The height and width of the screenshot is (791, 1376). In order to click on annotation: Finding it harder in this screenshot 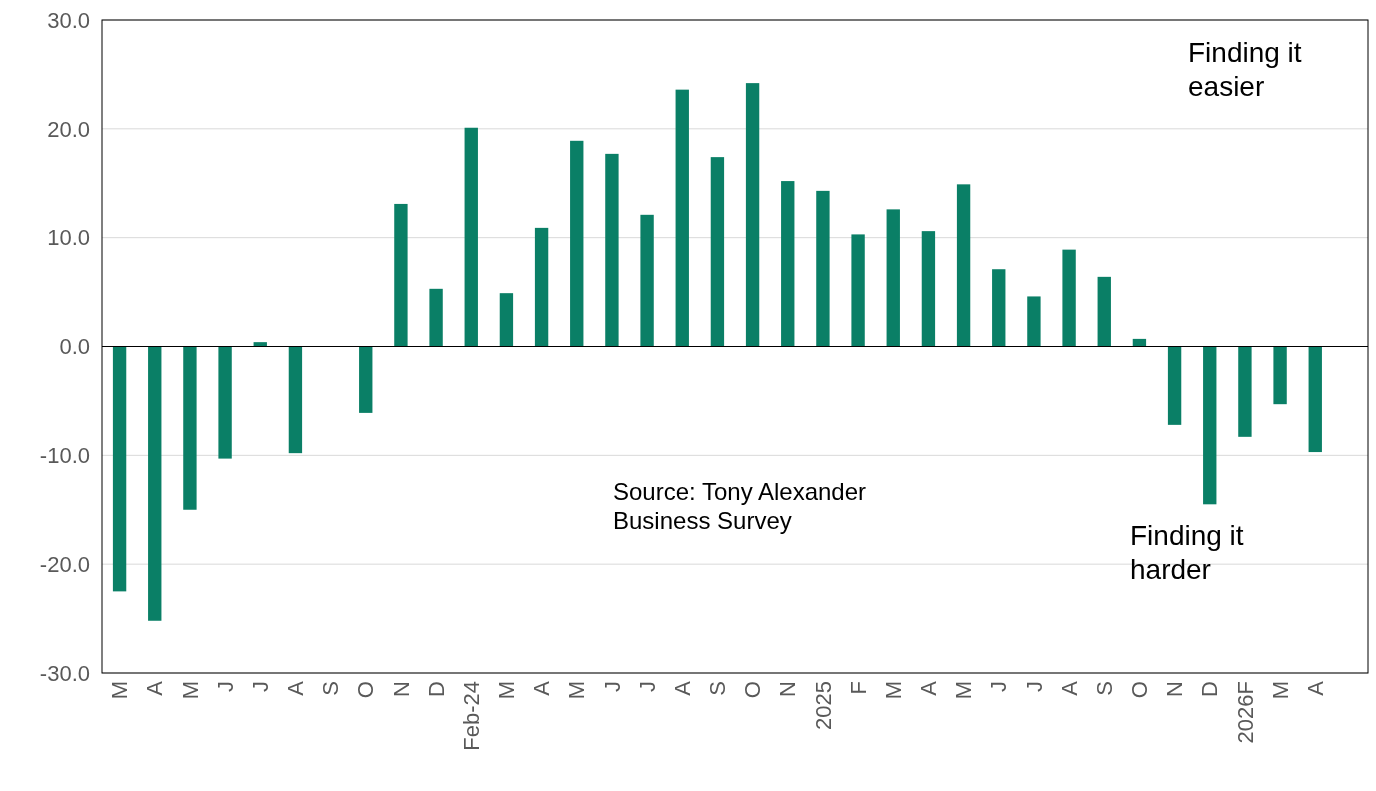, I will do `click(1187, 552)`.